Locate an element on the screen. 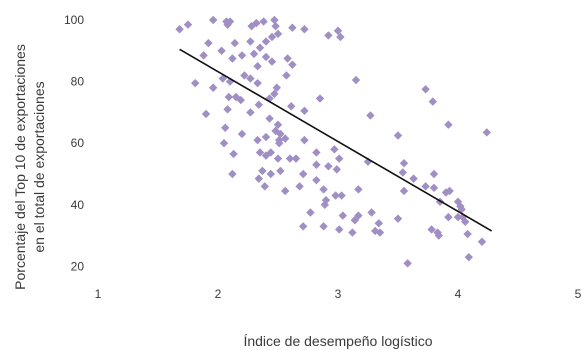  x-axis-ticks: 1 2 3 4 5 is located at coordinates (338, 294).